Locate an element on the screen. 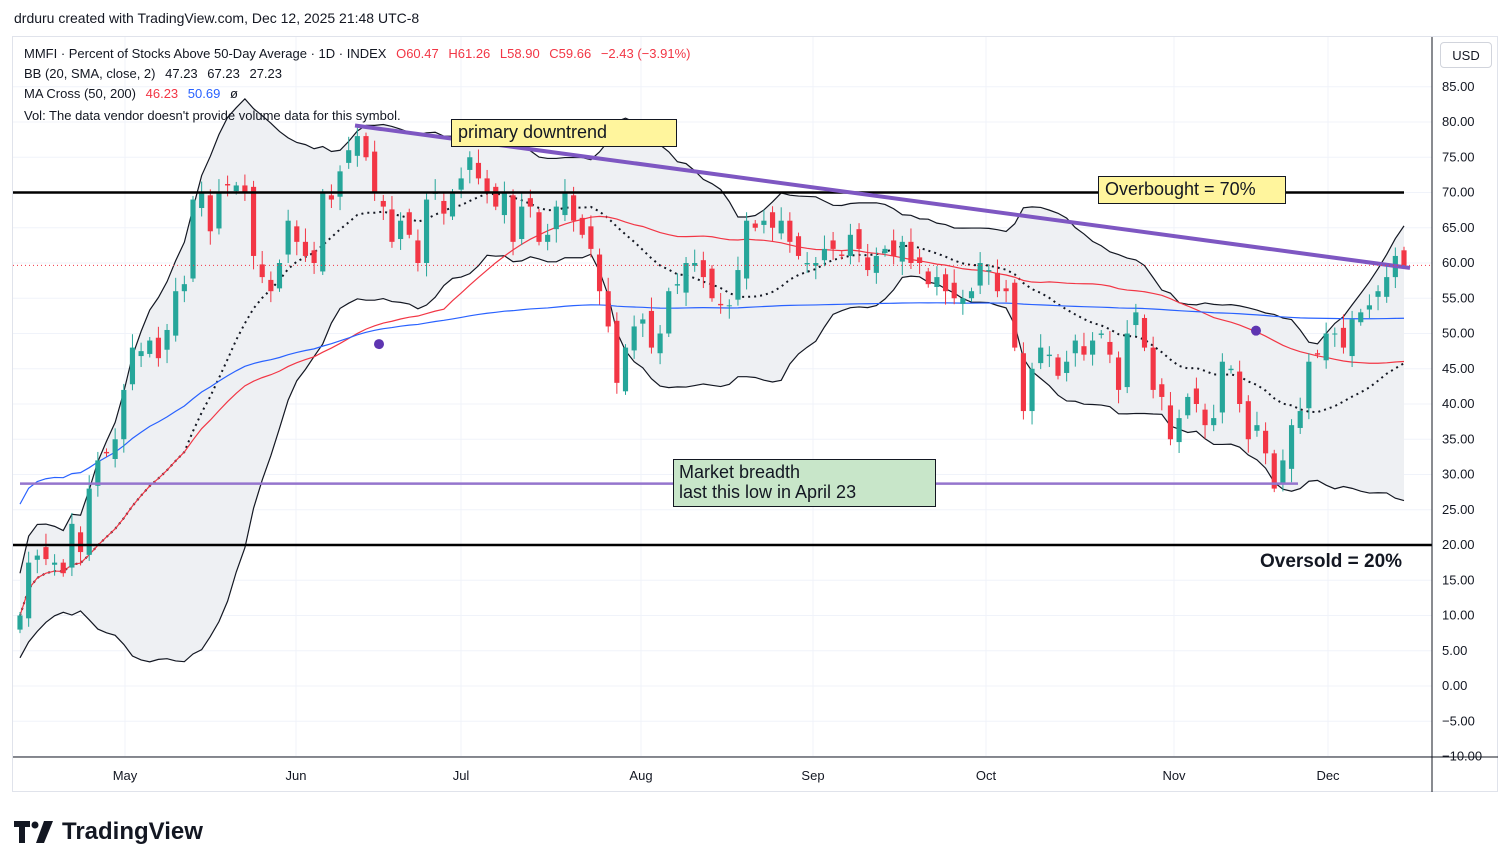 The height and width of the screenshot is (868, 1510). y-tick-label: 5.00 is located at coordinates (1454, 650).